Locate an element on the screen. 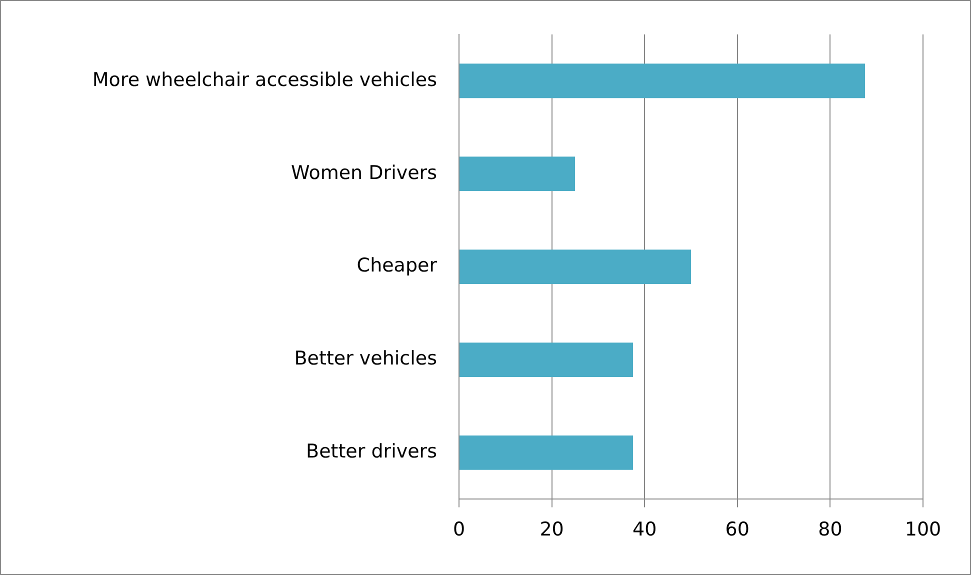 This screenshot has width=971, height=575. x-tick-label: 40 is located at coordinates (644, 529).